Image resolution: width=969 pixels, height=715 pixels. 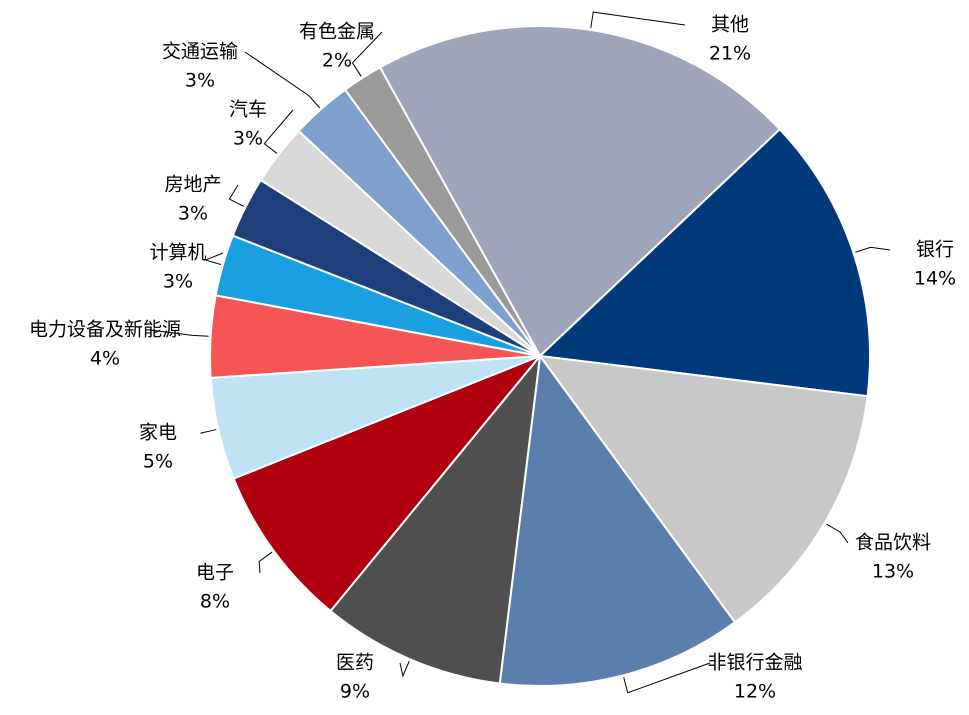 I want to click on value-label: 4%, so click(x=105, y=359).